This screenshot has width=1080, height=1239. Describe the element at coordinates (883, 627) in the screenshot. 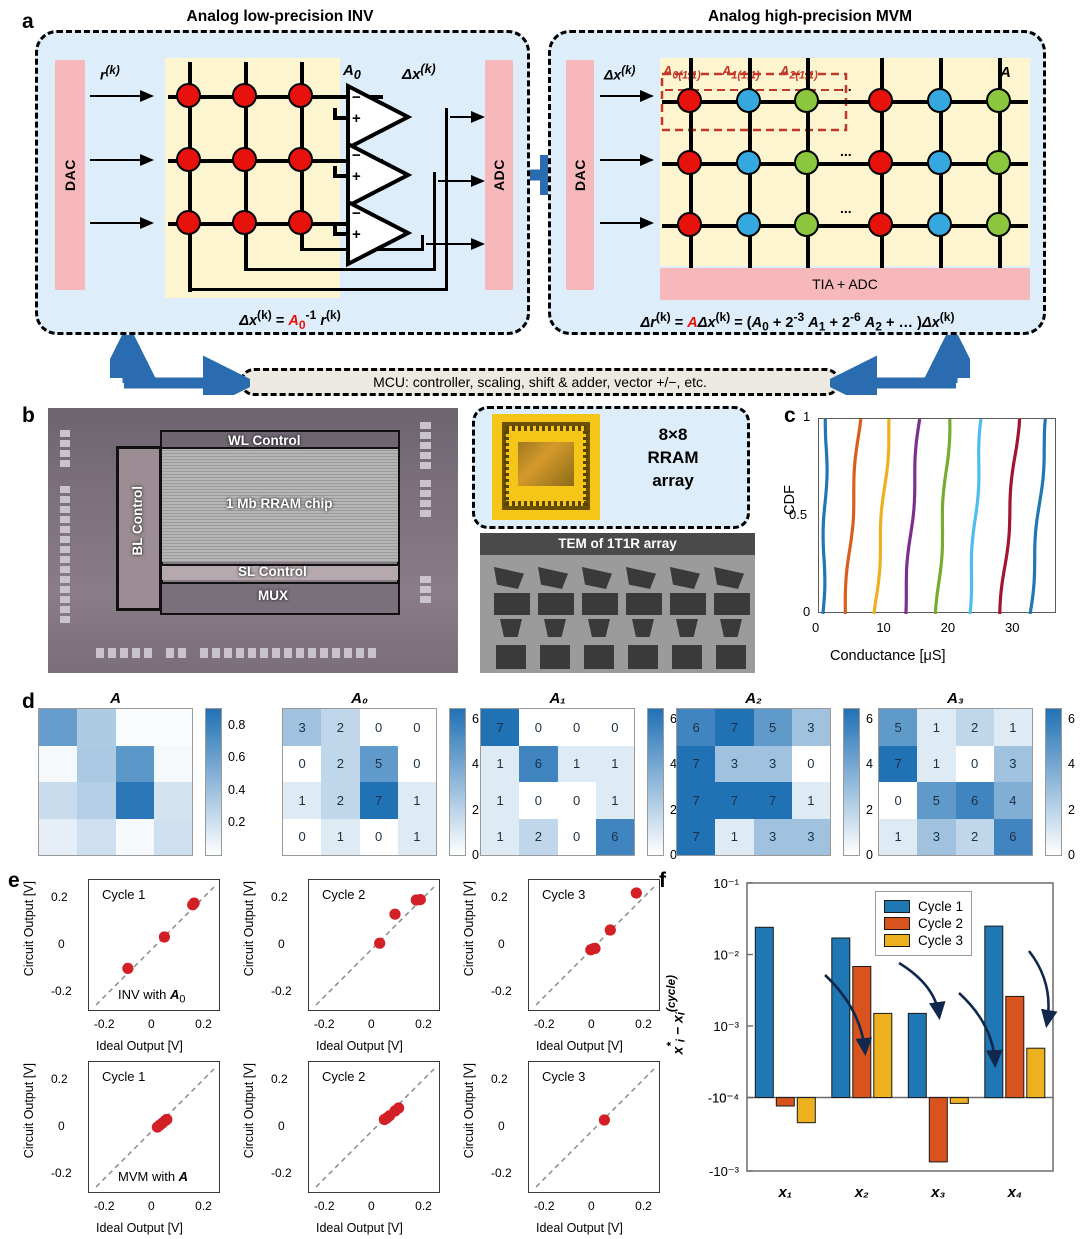

I see `cdf-x-tick: 10` at that location.